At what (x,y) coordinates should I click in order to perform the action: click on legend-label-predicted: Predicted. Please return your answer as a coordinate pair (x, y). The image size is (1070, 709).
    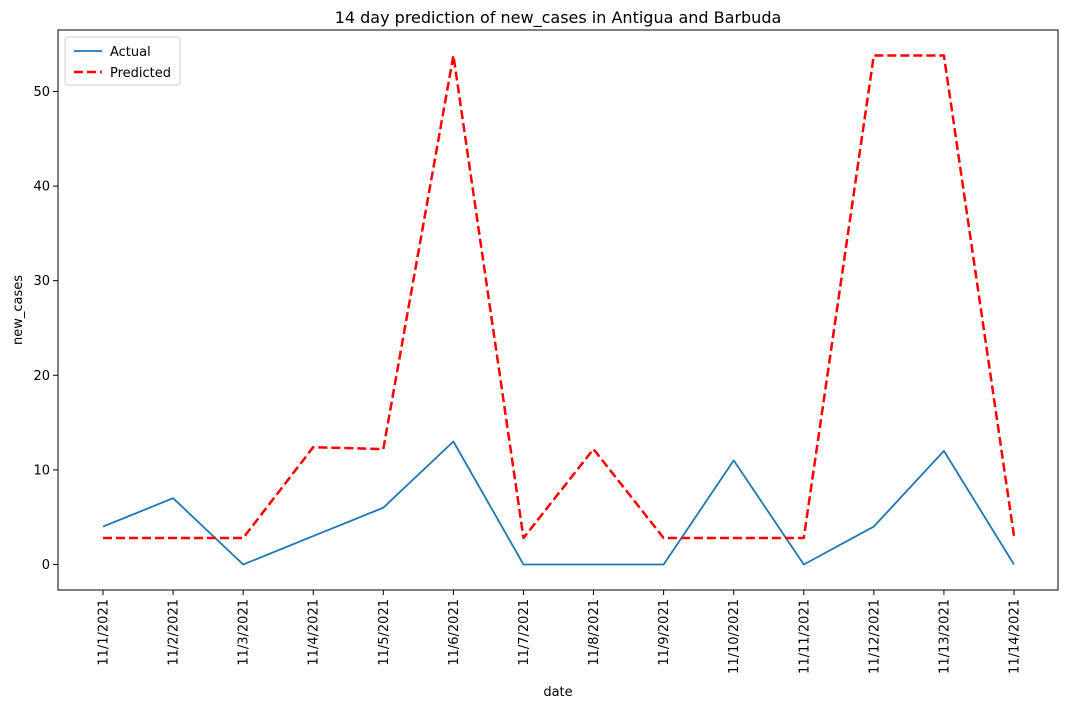
    Looking at the image, I should click on (140, 73).